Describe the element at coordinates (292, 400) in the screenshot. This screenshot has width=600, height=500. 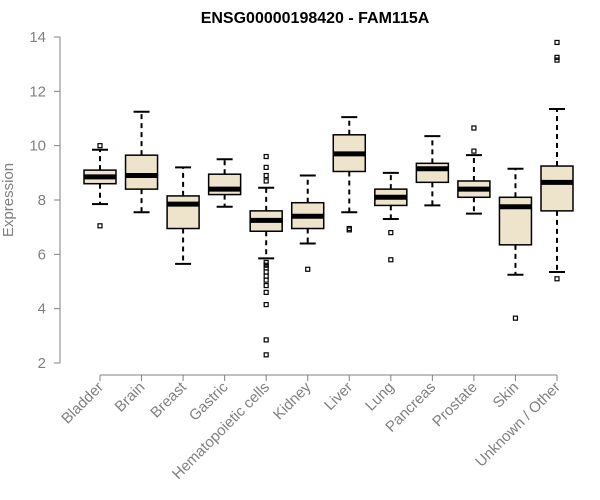
I see `x-tick-label: Kidney` at that location.